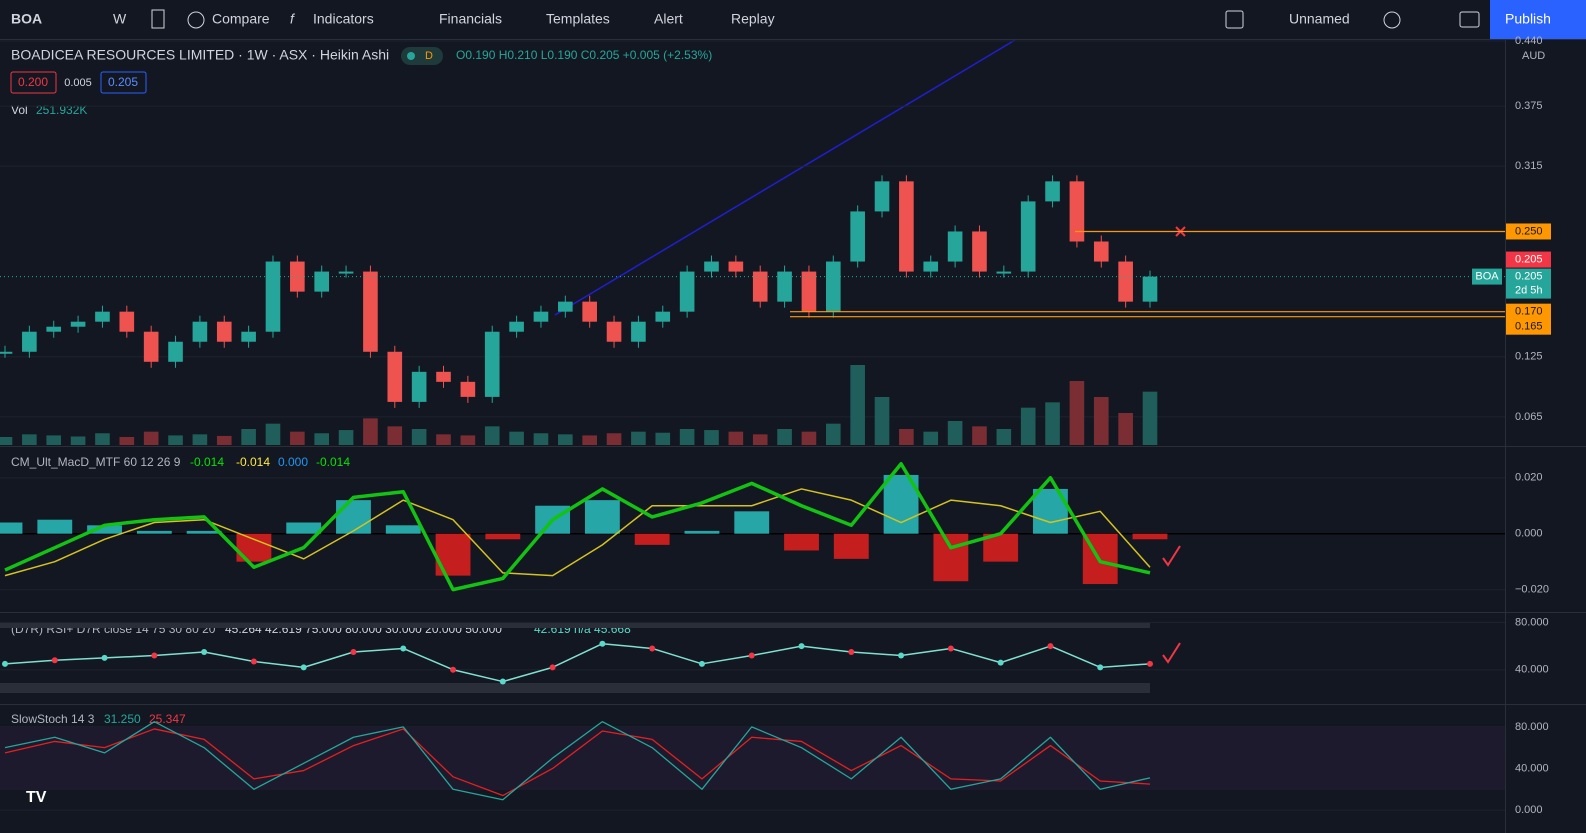 This screenshot has width=1586, height=833. What do you see at coordinates (1529, 534) in the screenshot?
I see `y-tick-label: 0.000` at bounding box center [1529, 534].